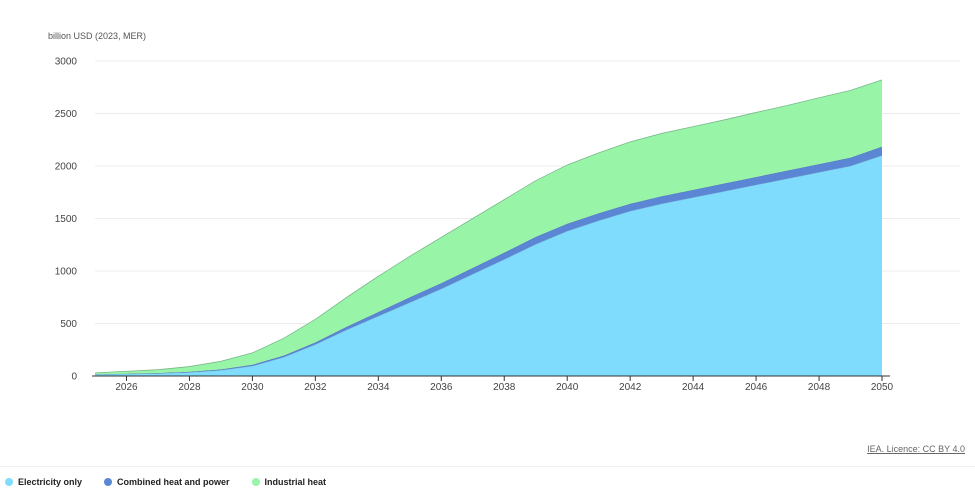 The width and height of the screenshot is (975, 494). Describe the element at coordinates (189, 387) in the screenshot. I see `x-tick-label-2028: 2028` at that location.